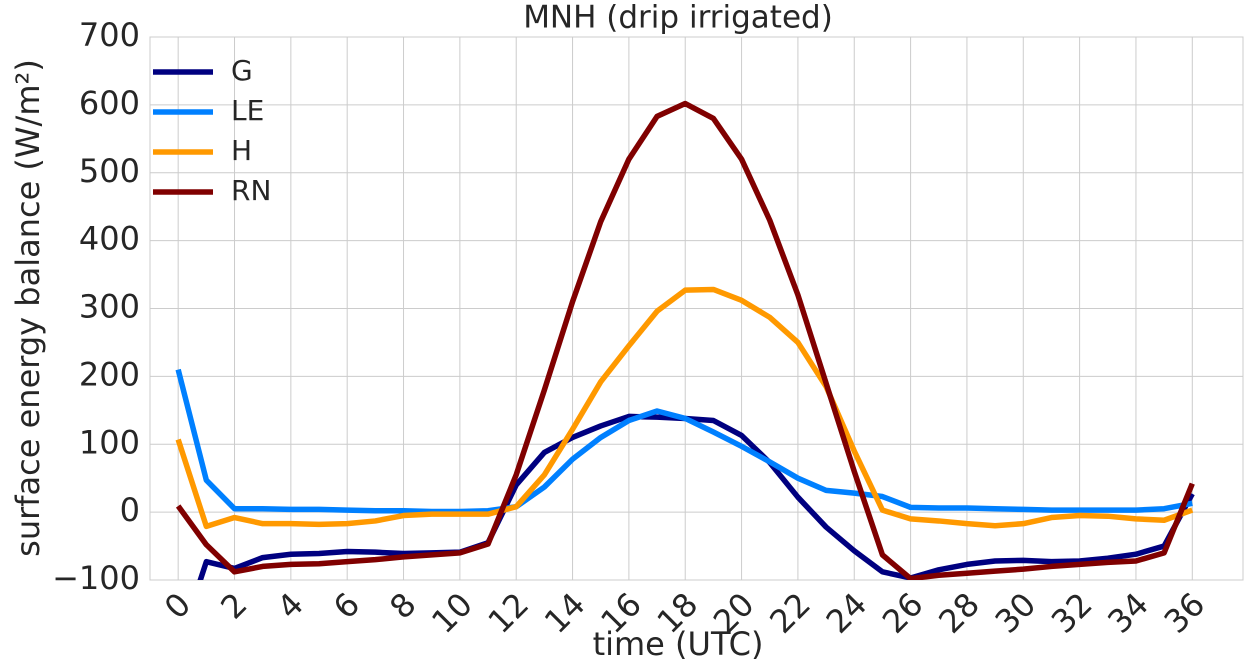  I want to click on x-tick-label: 6, so click(346, 605).